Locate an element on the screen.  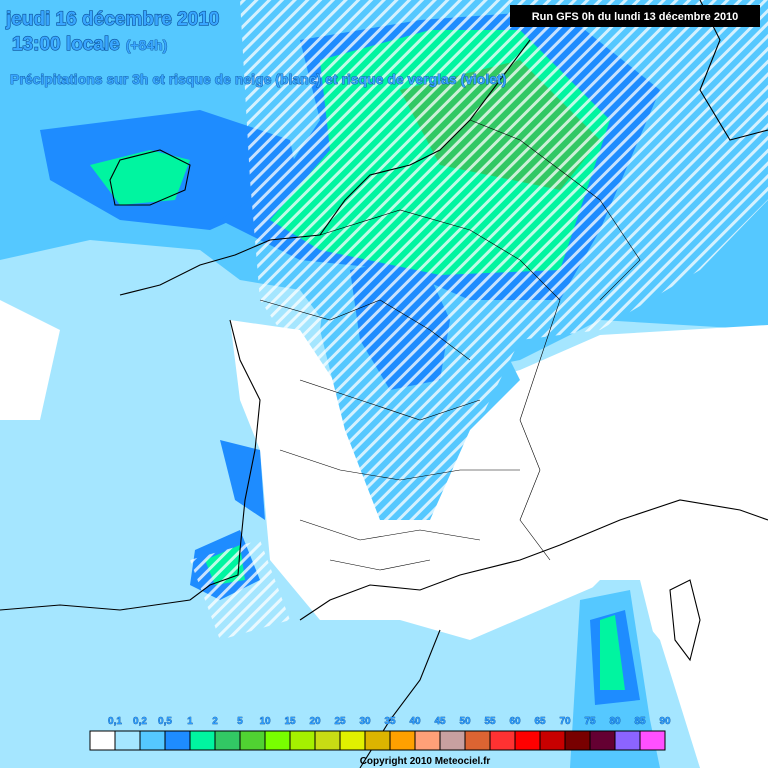
legend-label: 90 is located at coordinates (665, 721).